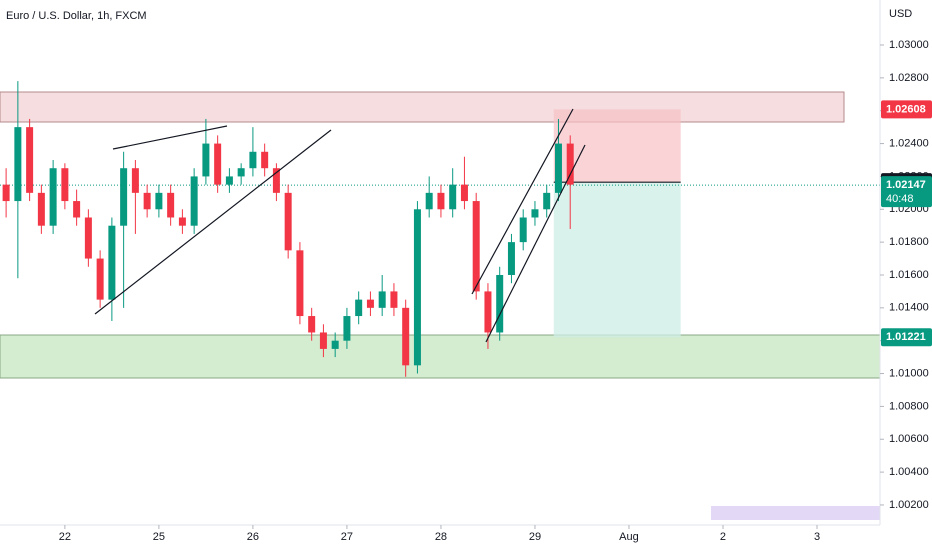 This screenshot has width=932, height=550. What do you see at coordinates (617, 146) in the screenshot?
I see `stop-zone` at bounding box center [617, 146].